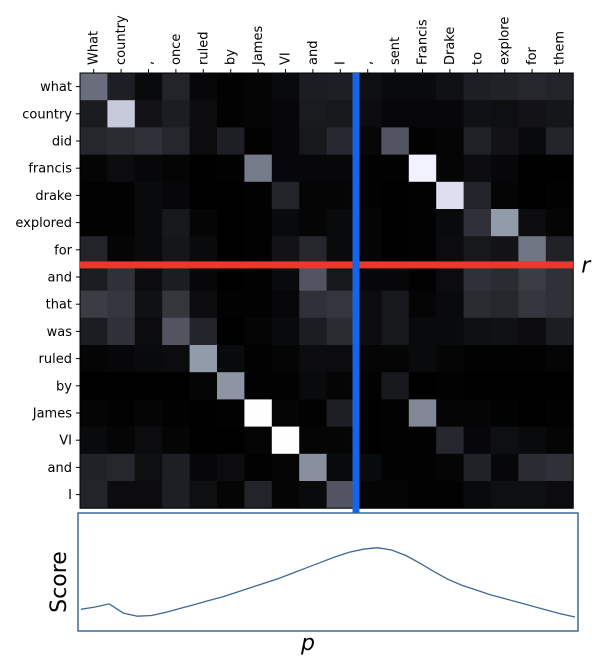 This screenshot has height=657, width=592. What do you see at coordinates (176, 49) in the screenshot?
I see `column-token-label: once` at bounding box center [176, 49].